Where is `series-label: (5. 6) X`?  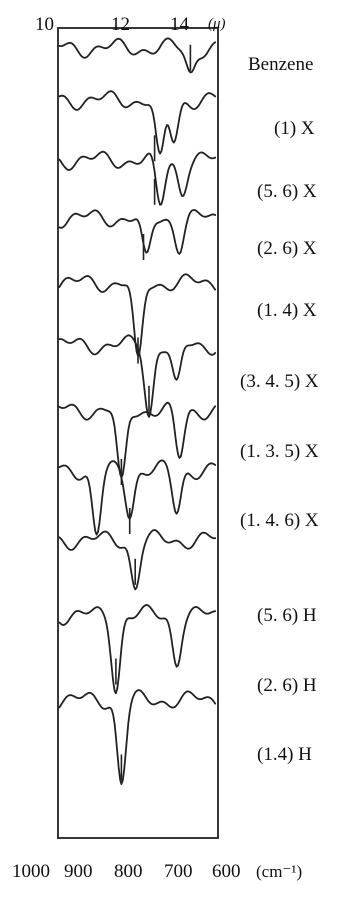
series-label: (5. 6) X is located at coordinates (287, 191).